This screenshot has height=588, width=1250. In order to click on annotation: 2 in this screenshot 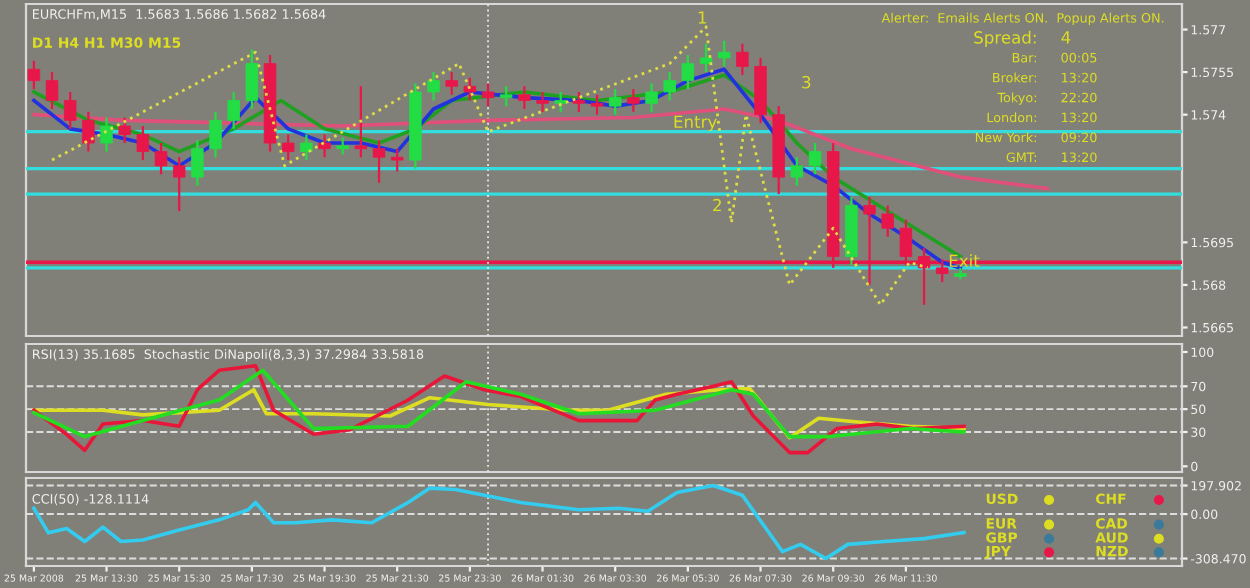, I will do `click(717, 205)`.